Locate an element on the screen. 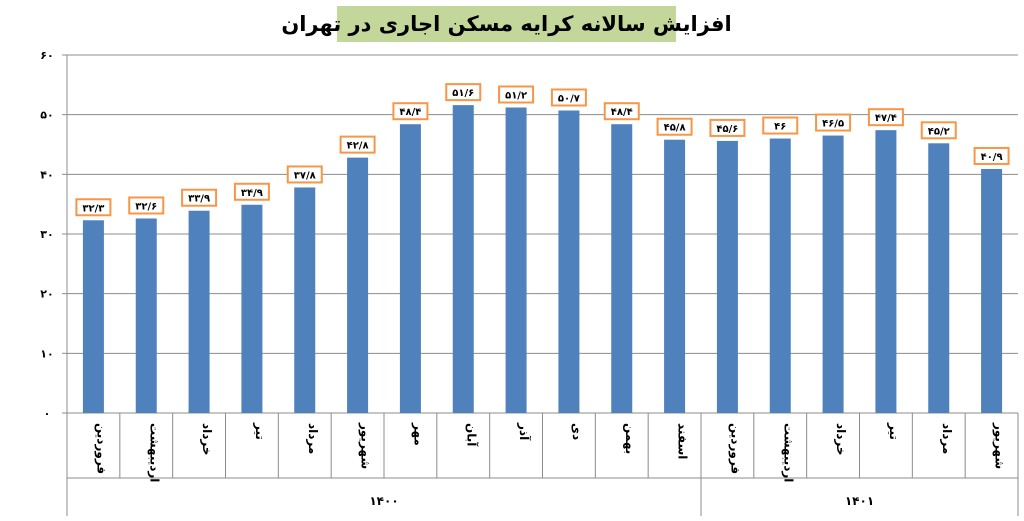 The height and width of the screenshot is (521, 1024). data-label: ۴۶/۵ is located at coordinates (833, 124).